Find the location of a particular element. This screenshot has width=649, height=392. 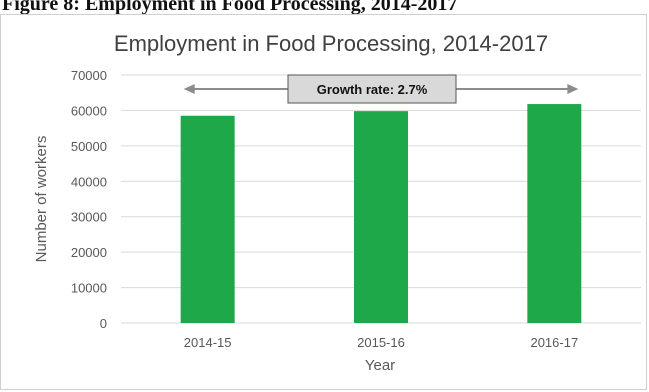

x-axis-label: Year is located at coordinates (380, 365).